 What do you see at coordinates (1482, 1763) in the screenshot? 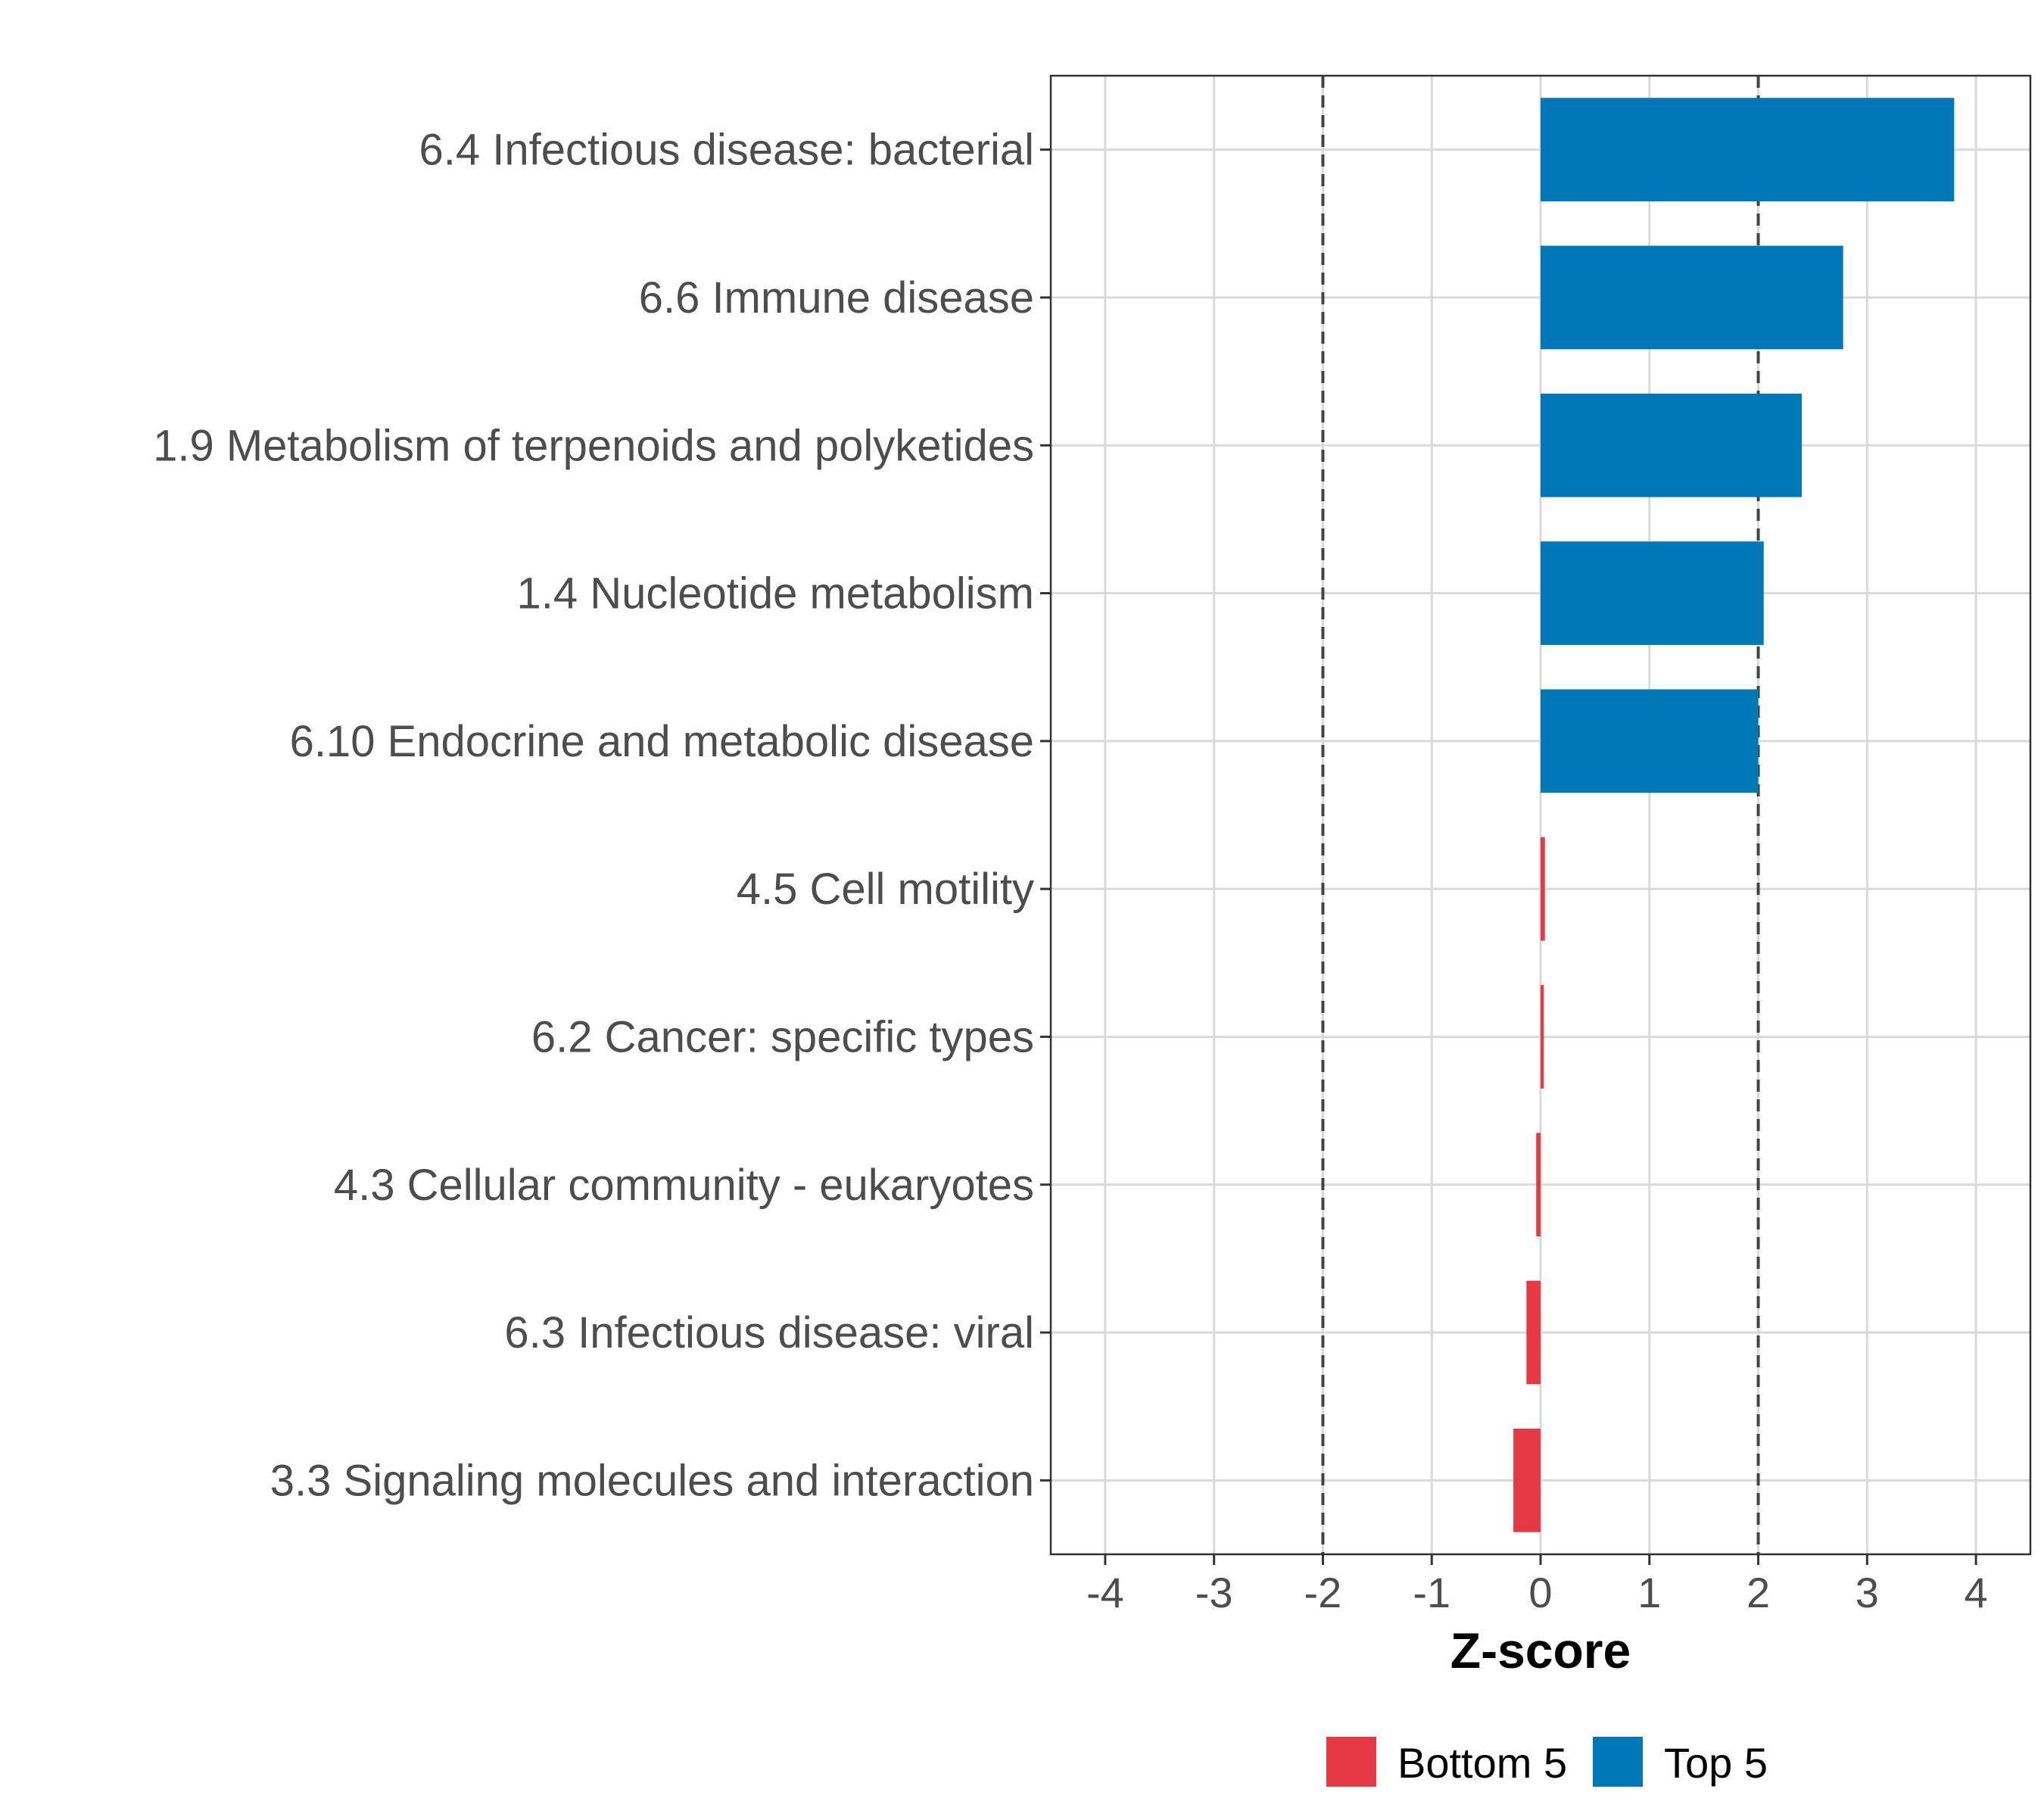
I see `legend-label-0: Bottom 5` at bounding box center [1482, 1763].